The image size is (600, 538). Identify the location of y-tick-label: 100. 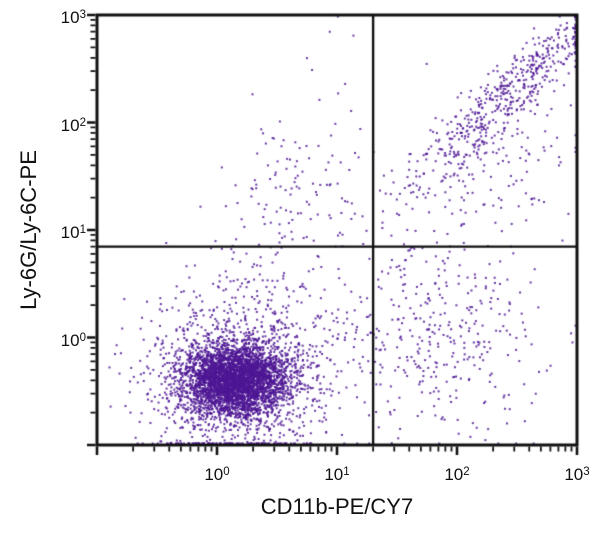
(73, 340).